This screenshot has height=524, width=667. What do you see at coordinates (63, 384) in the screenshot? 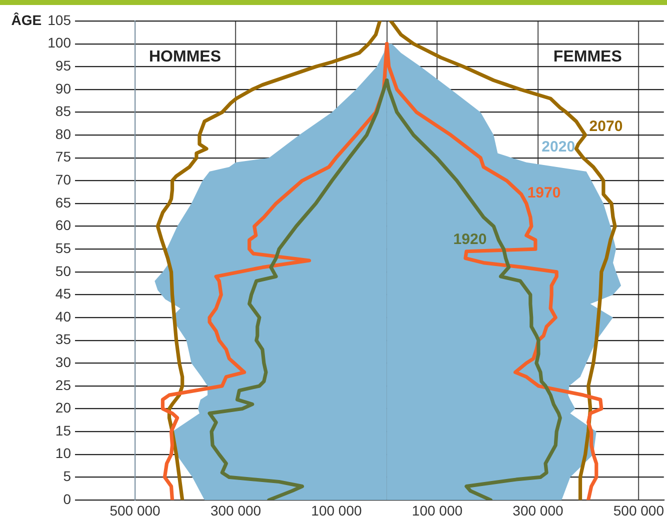
I see `y-tick-label: 25` at bounding box center [63, 384].